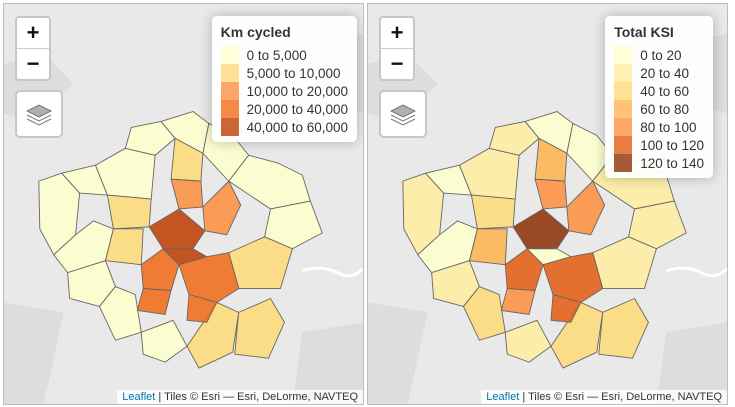 The width and height of the screenshot is (735, 407). I want to click on legend-label: 60 to 80, so click(664, 109).